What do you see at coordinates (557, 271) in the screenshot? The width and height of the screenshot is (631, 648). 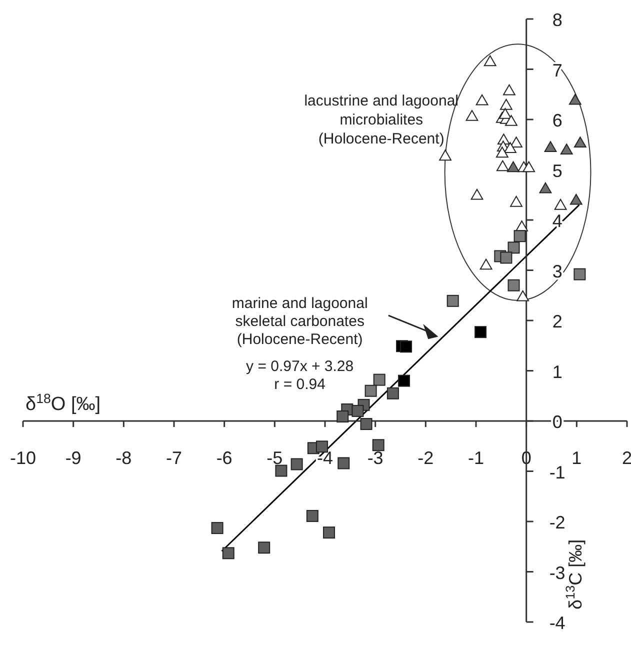 I see `y-tick-label: 3` at bounding box center [557, 271].